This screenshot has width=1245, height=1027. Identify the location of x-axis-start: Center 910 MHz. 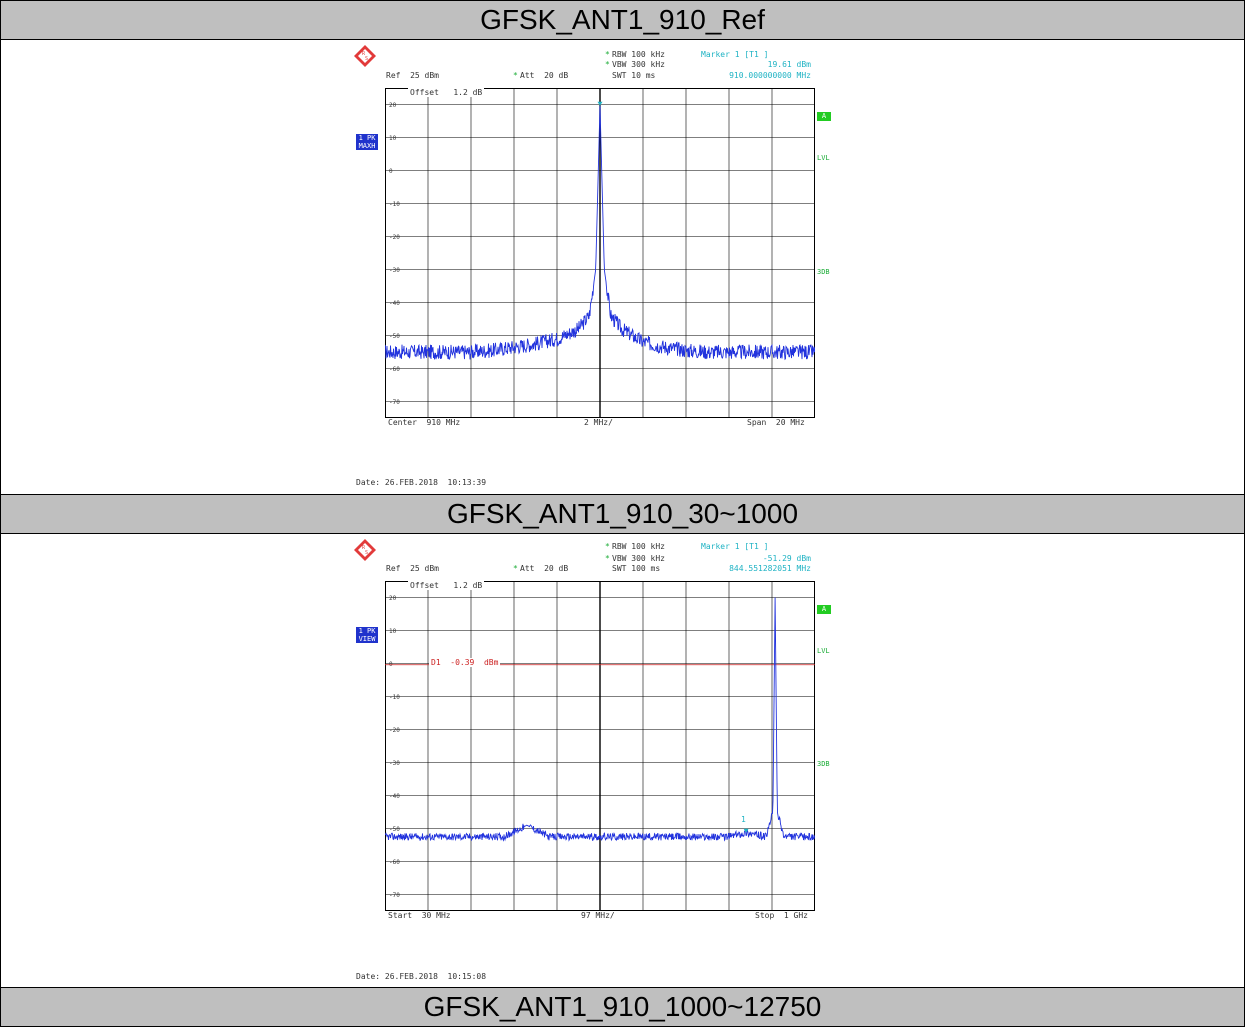
(424, 422).